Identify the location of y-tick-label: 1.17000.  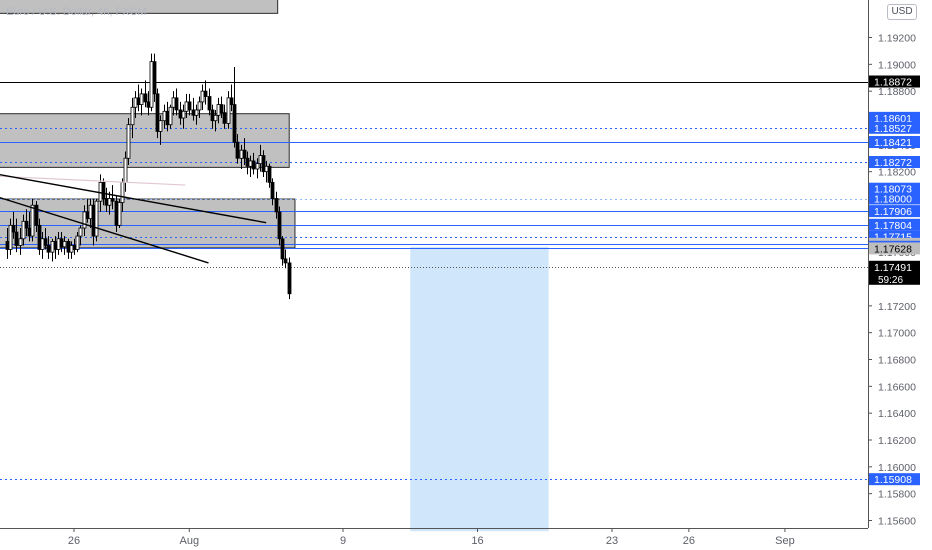
(897, 334).